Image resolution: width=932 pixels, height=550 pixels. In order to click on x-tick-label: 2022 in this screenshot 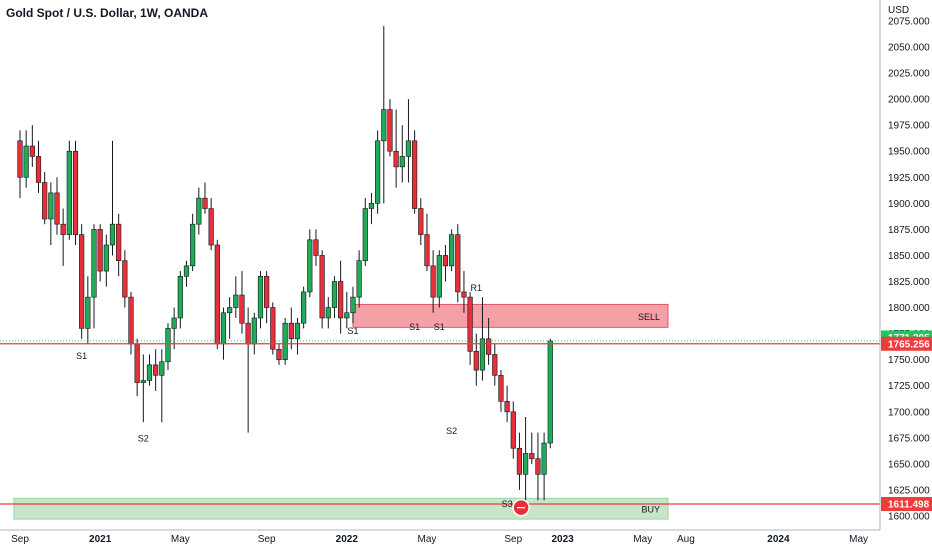, I will do `click(347, 539)`.